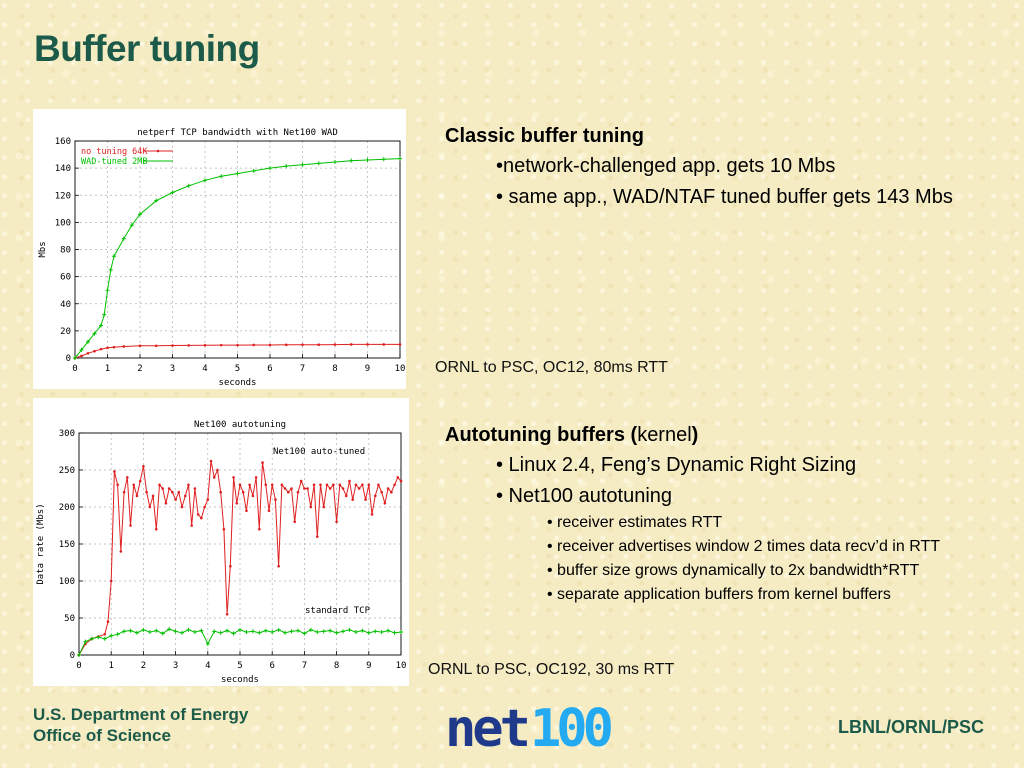 The height and width of the screenshot is (768, 1024). What do you see at coordinates (695, 435) in the screenshot?
I see `section2-title-close: )` at bounding box center [695, 435].